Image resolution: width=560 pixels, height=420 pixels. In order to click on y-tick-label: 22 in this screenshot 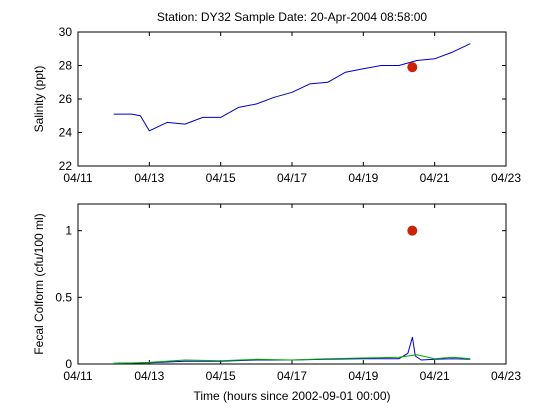, I will do `click(66, 166)`.